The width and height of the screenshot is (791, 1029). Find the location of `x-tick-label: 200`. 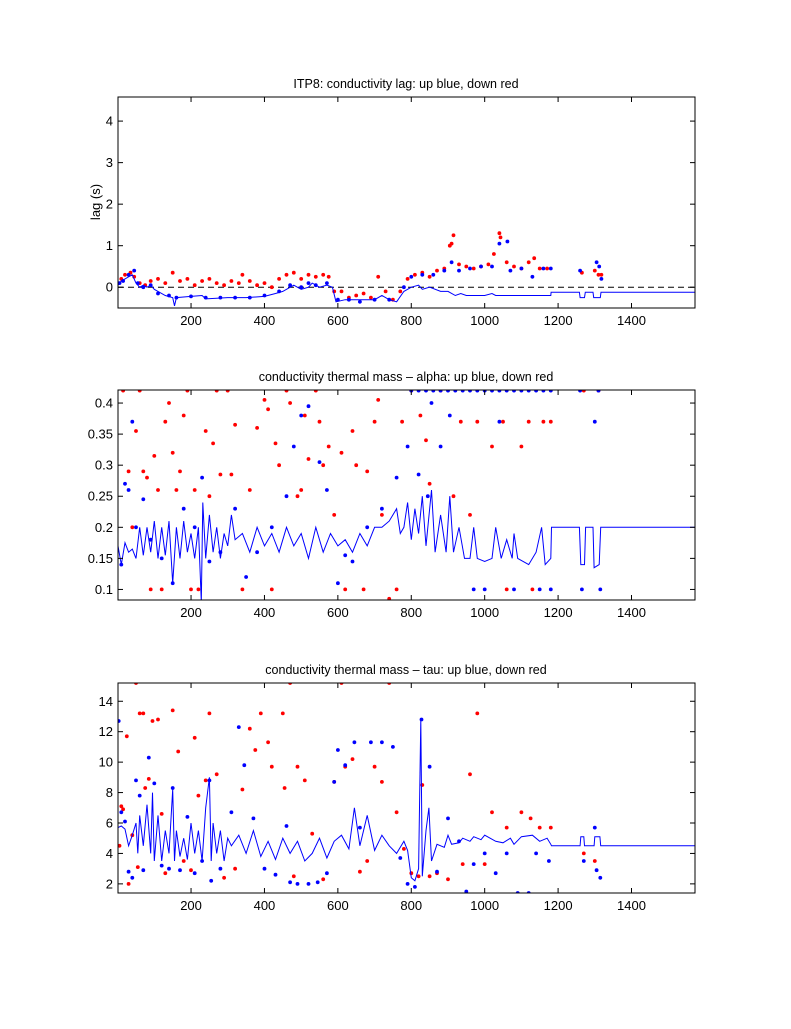

x-tick-label: 200 is located at coordinates (191, 320).